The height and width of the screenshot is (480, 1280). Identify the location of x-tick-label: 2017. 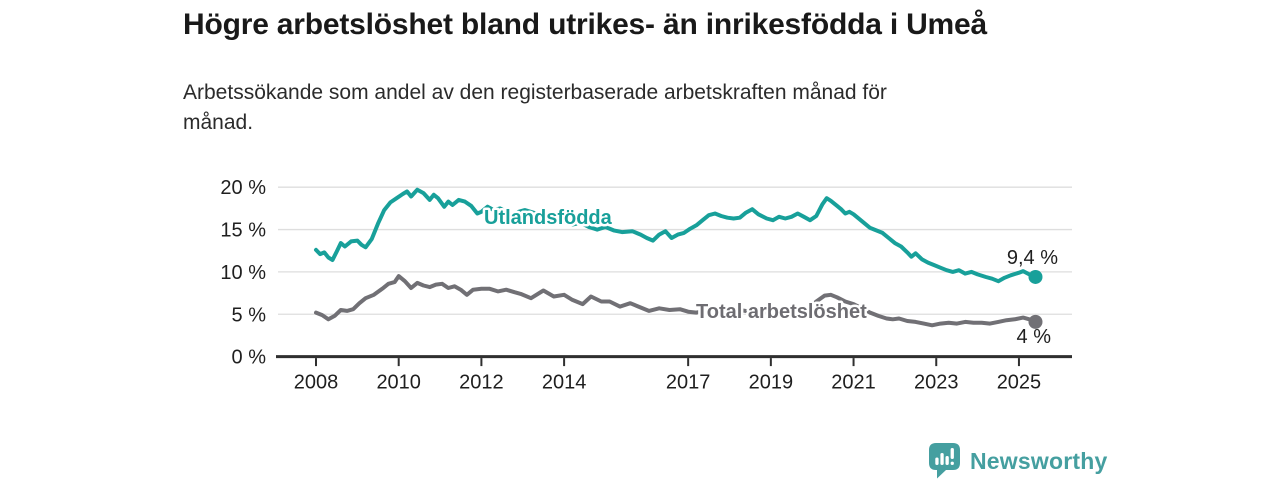
(688, 383).